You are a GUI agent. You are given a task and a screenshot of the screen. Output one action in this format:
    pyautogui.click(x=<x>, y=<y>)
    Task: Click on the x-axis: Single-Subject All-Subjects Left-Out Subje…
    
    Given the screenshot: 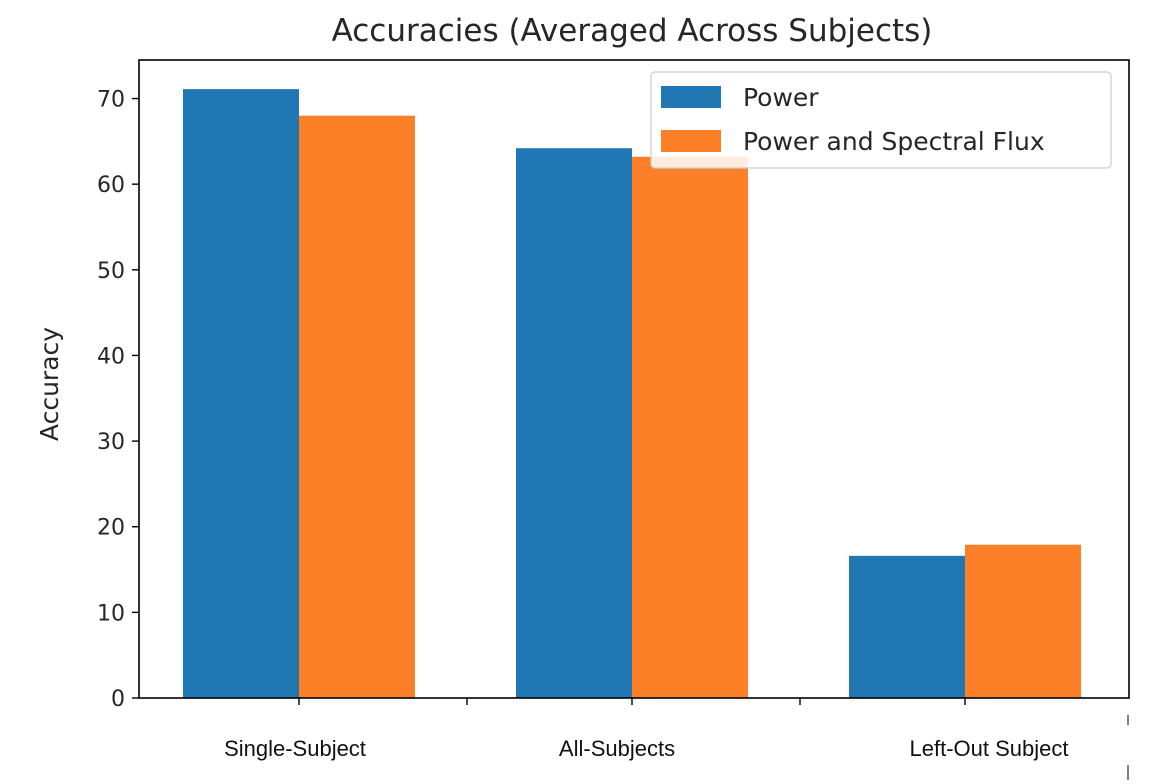 What is the action you would take?
    pyautogui.click(x=646, y=729)
    